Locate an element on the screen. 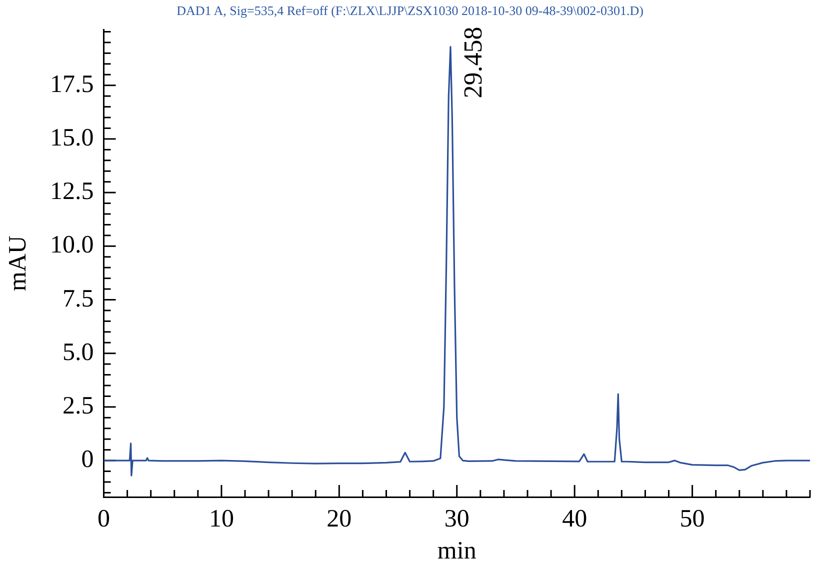 The width and height of the screenshot is (818, 567). y-tick-label: 5.0 is located at coordinates (78, 352).